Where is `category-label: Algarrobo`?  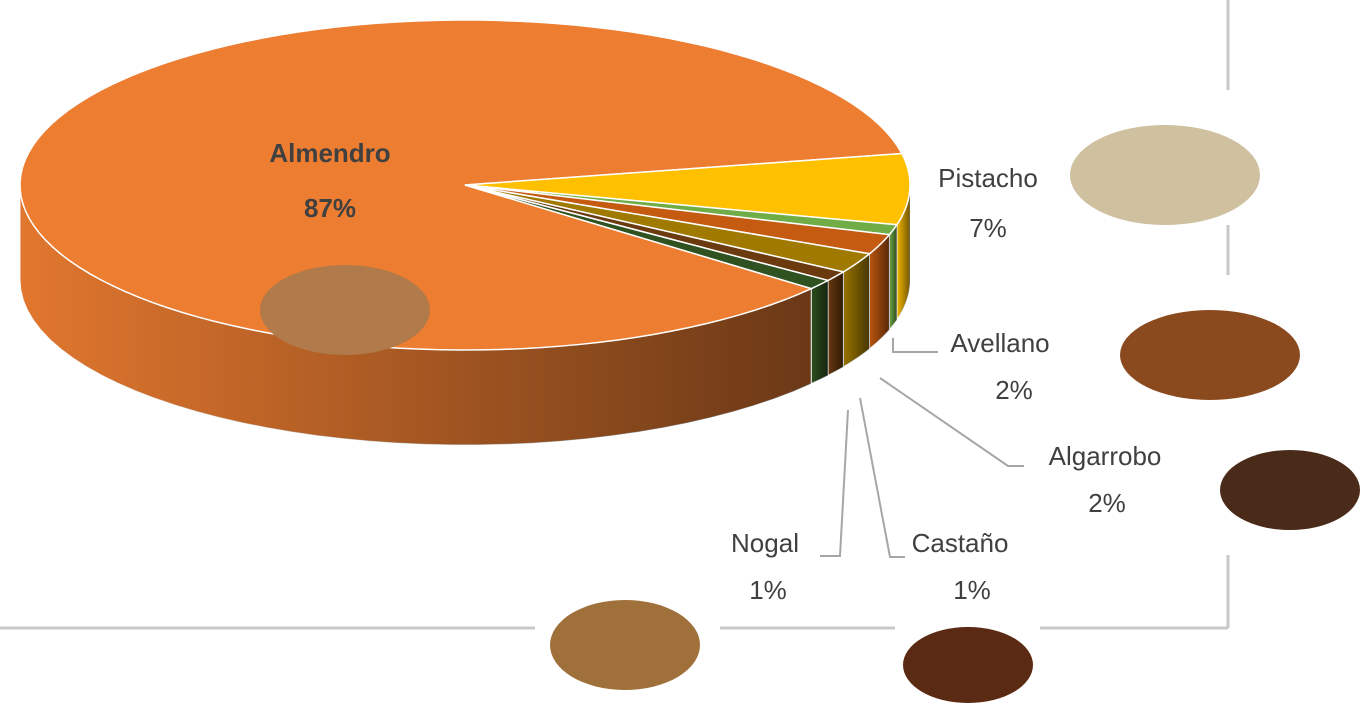 category-label: Algarrobo is located at coordinates (1105, 456).